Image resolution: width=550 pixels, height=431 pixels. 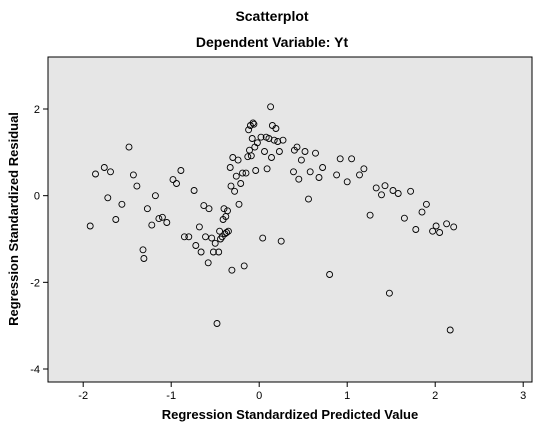 What do you see at coordinates (83, 396) in the screenshot?
I see `x-tick-label: -2` at bounding box center [83, 396].